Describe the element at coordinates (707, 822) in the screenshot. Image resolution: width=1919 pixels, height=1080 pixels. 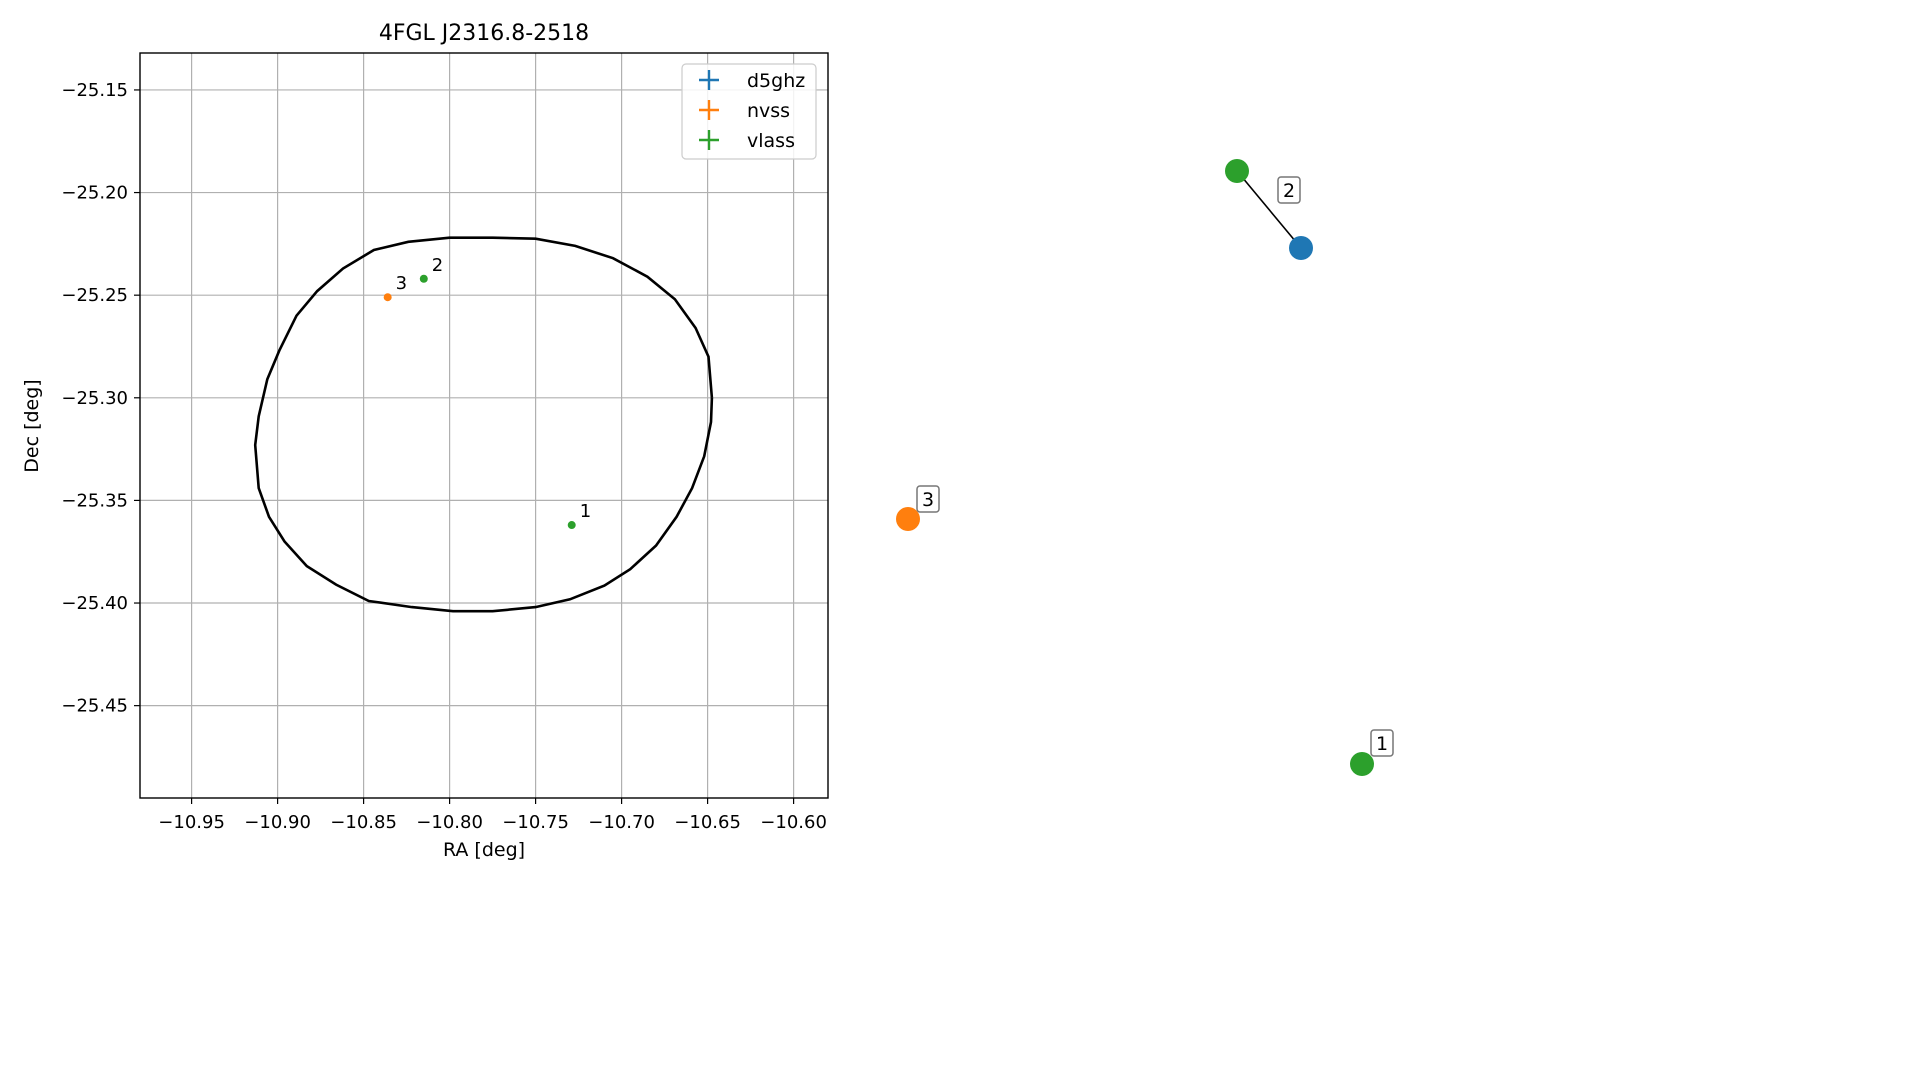
I see `x-tick-label: −10.65` at that location.